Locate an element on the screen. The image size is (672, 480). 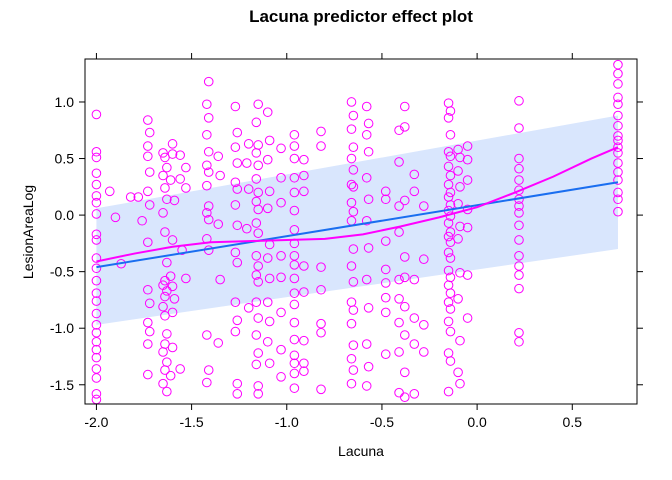
y-tick-label: 1.0 is located at coordinates (65, 102).